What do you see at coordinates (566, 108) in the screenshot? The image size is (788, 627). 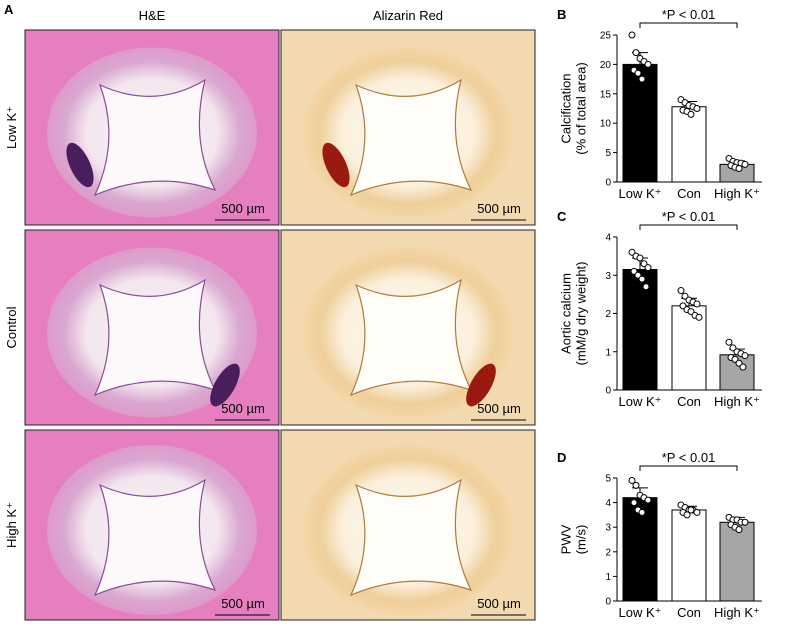 I see `y-axis-label: Calcification` at bounding box center [566, 108].